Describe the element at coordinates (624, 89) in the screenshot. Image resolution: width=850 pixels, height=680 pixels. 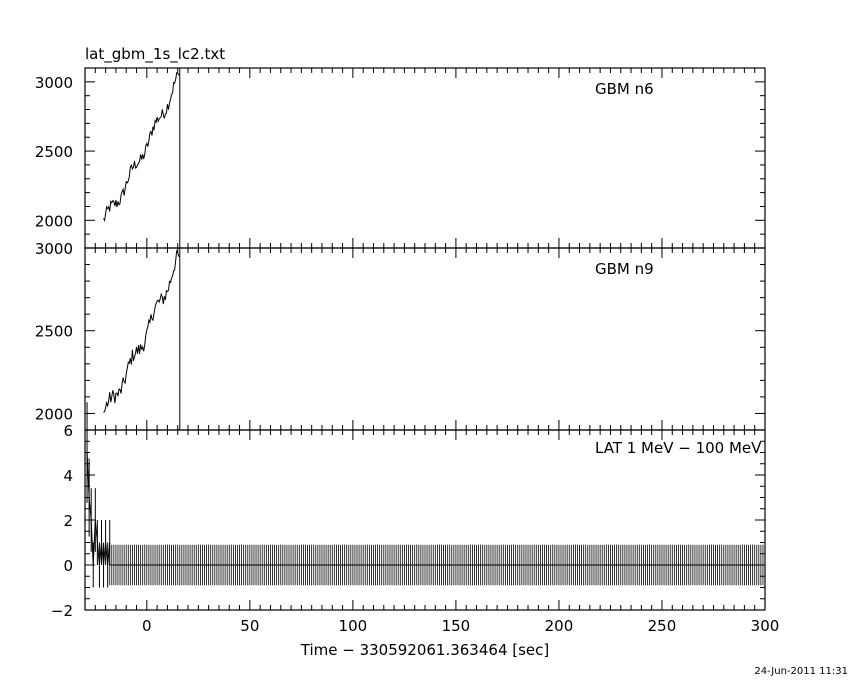
I see `series-label: GBM n6` at that location.